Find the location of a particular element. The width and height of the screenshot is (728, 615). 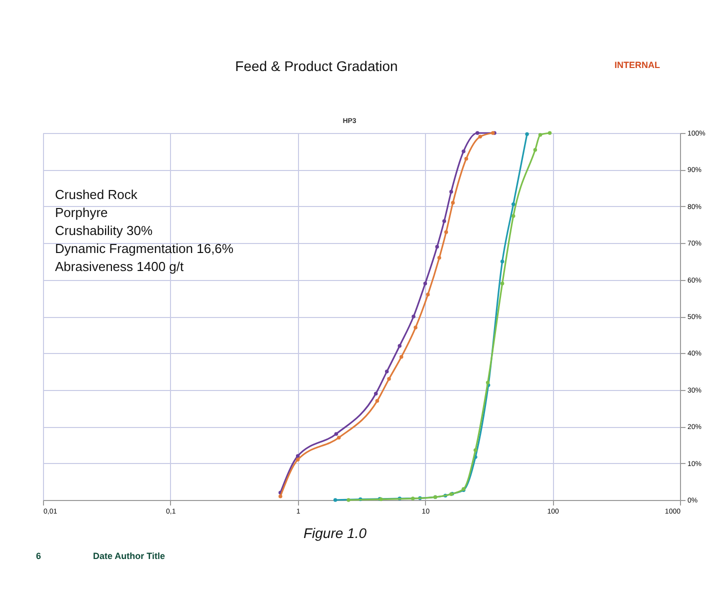

text: INTERNAL is located at coordinates (637, 65).